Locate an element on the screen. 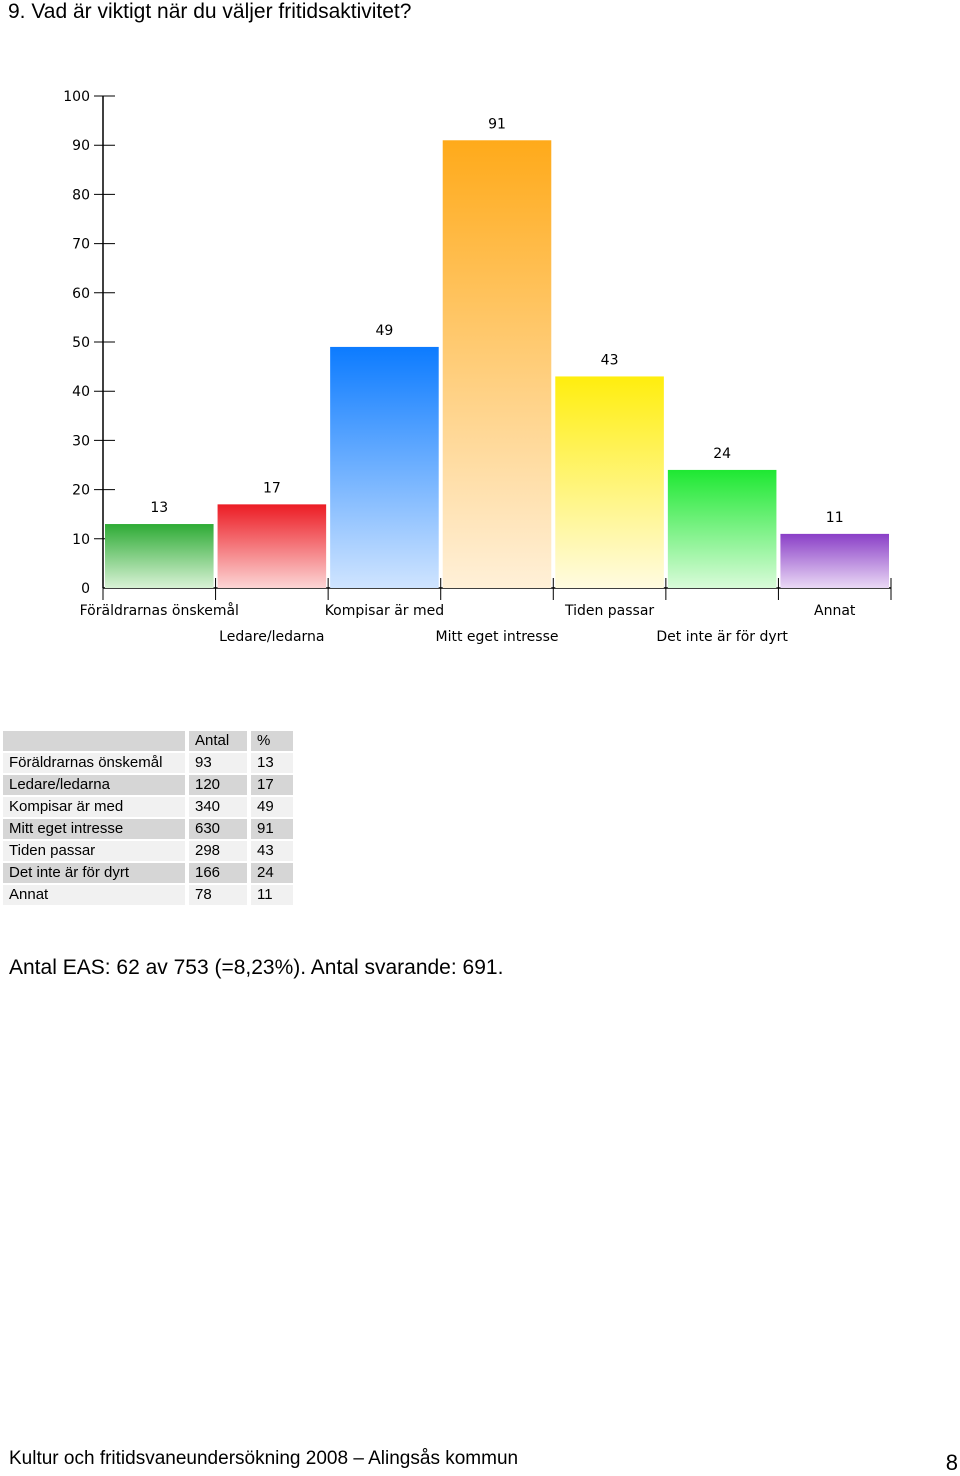  table-cell-value: 630 is located at coordinates (218, 830).